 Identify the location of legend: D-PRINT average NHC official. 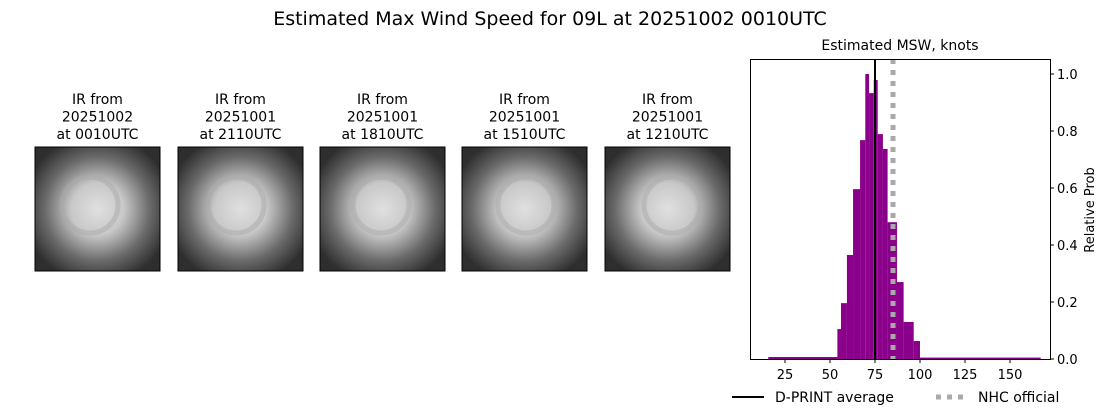
(895, 398).